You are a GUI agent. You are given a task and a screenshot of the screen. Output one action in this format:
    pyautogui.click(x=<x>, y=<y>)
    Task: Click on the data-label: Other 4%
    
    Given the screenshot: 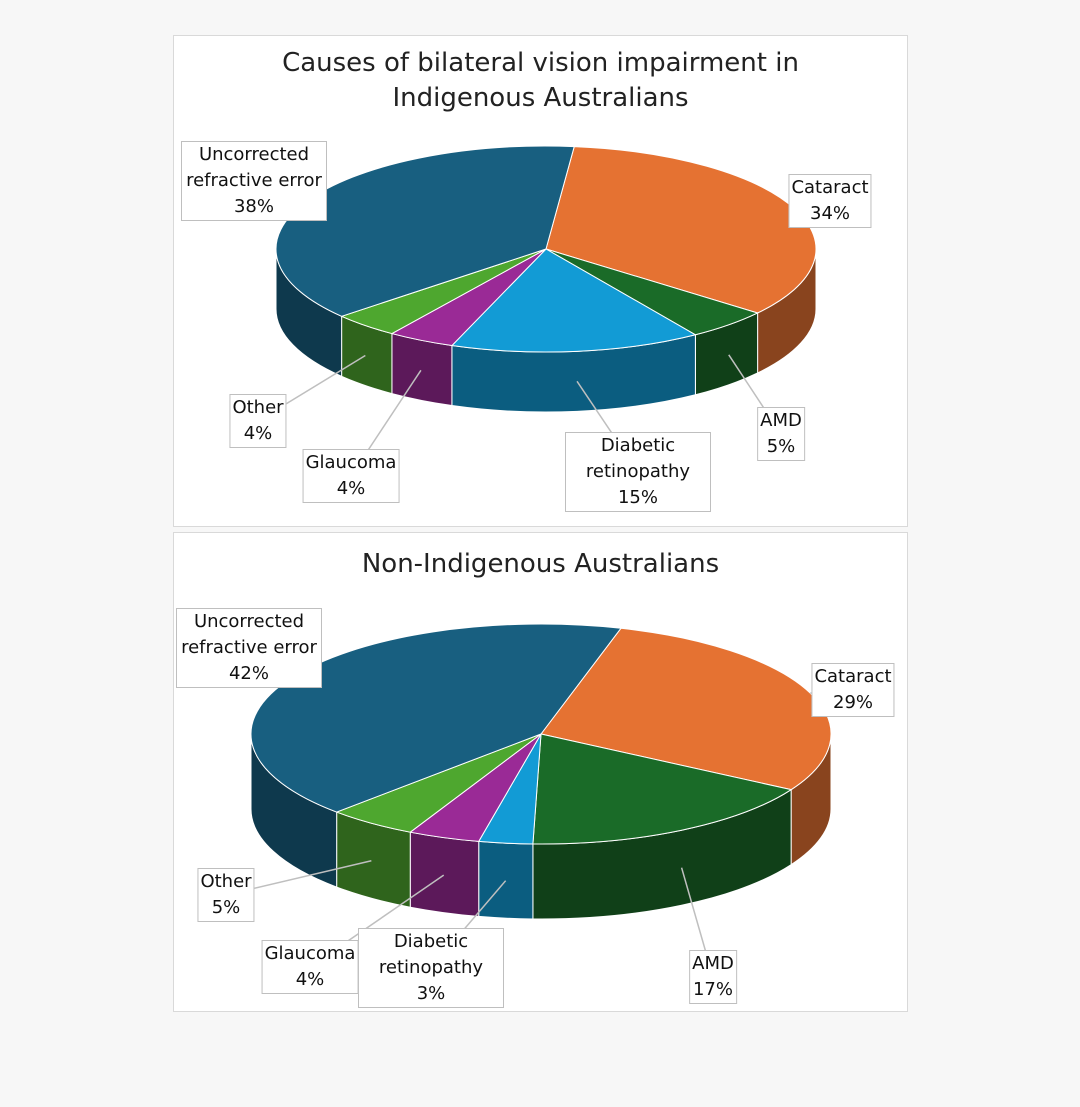 What is the action you would take?
    pyautogui.click(x=258, y=421)
    